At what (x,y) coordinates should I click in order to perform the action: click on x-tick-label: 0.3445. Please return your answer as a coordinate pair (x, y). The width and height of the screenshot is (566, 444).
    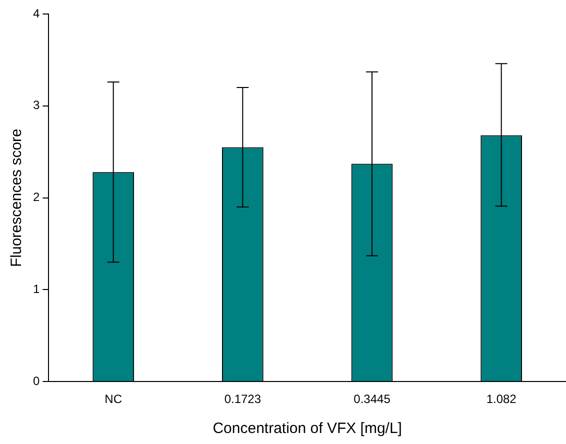
    Looking at the image, I should click on (372, 399).